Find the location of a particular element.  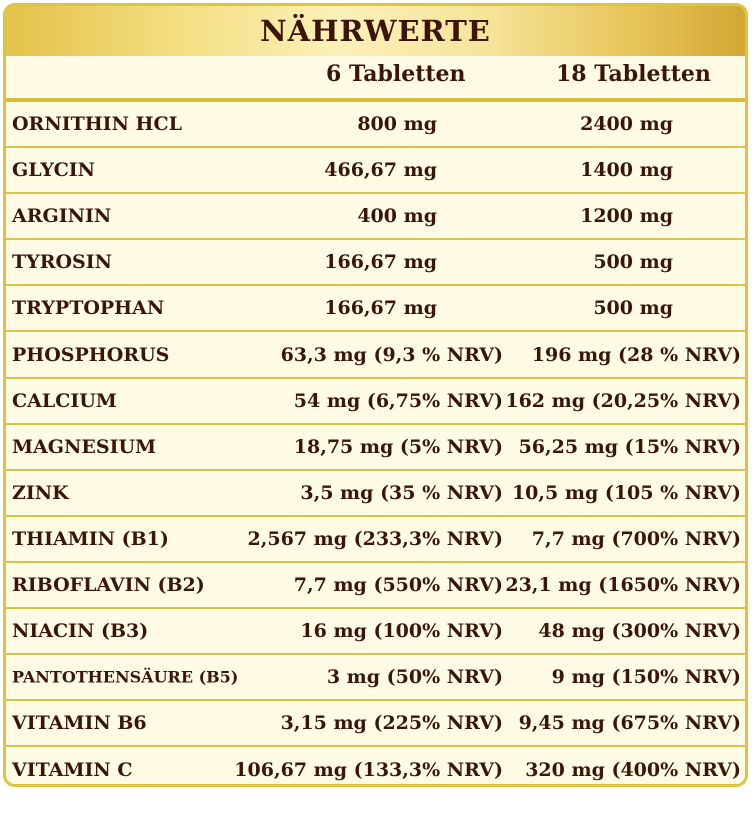

value-6-tabletten: 2,567 mg (233,3% NRV) is located at coordinates (375, 538).